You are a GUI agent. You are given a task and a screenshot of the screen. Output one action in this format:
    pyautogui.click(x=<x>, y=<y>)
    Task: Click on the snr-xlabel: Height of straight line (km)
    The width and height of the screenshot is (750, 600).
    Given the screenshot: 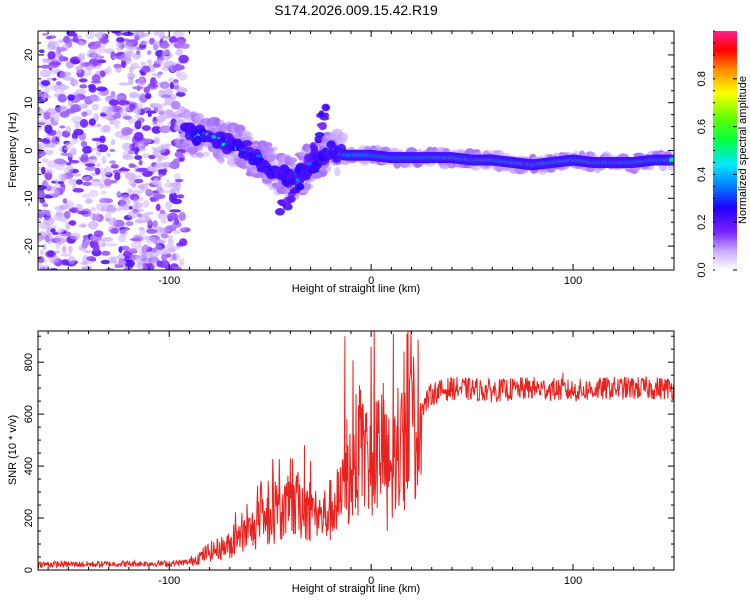 What is the action you would take?
    pyautogui.click(x=356, y=589)
    